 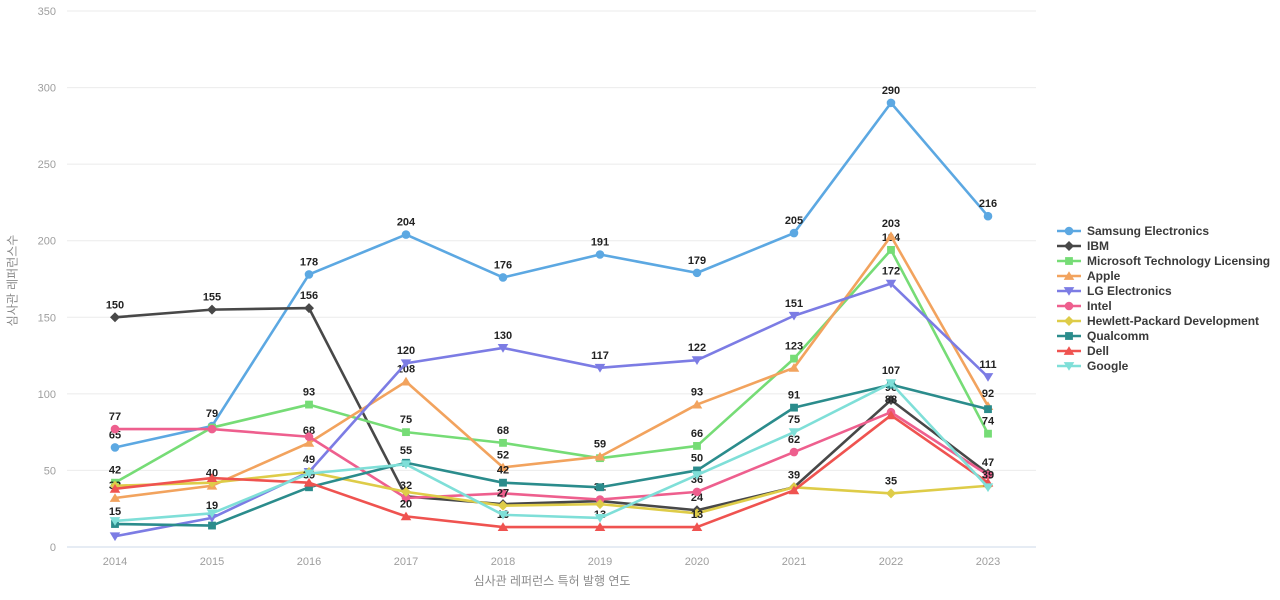 What do you see at coordinates (212, 414) in the screenshot?
I see `point-label: 79` at bounding box center [212, 414].